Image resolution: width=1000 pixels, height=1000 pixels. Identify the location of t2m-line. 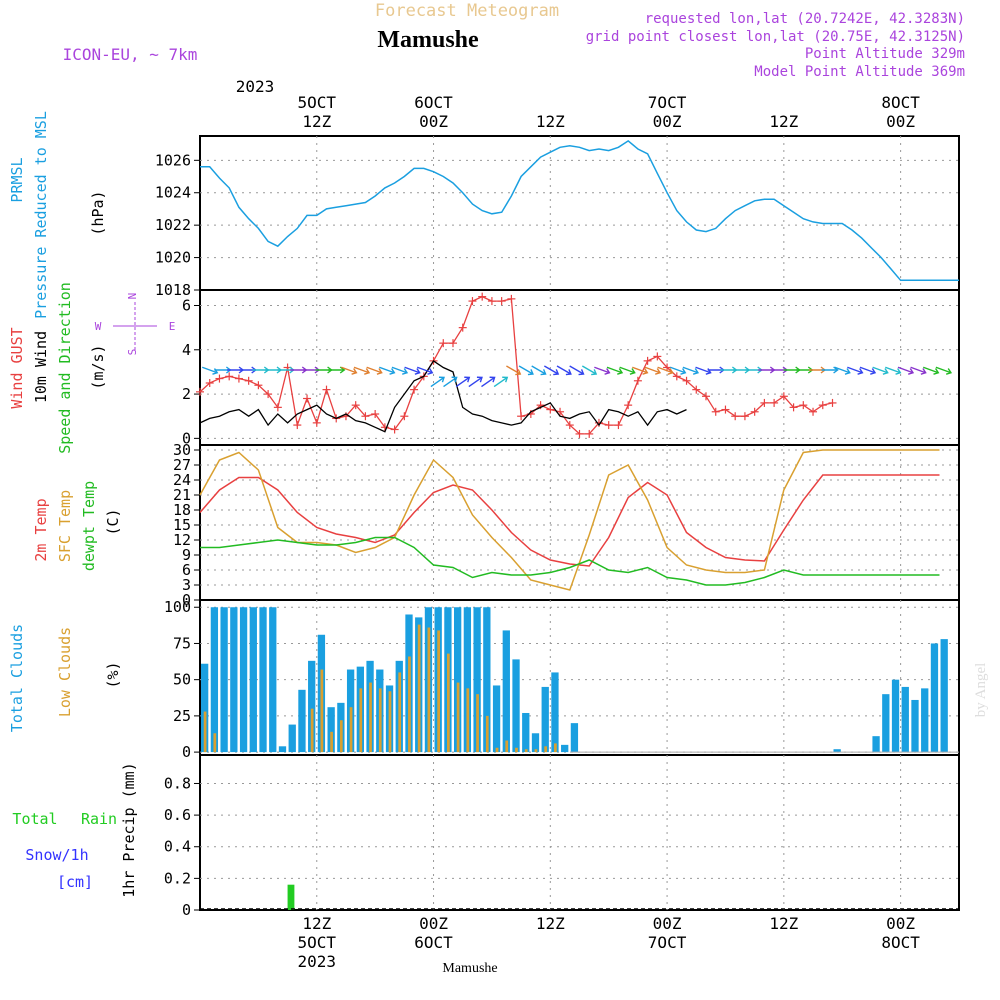
(569, 520).